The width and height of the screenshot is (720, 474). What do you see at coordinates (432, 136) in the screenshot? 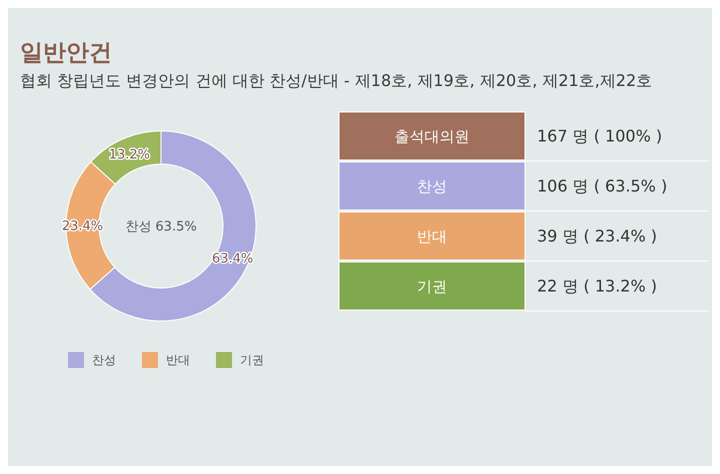
I see `category-label: 출석대의원` at bounding box center [432, 136].